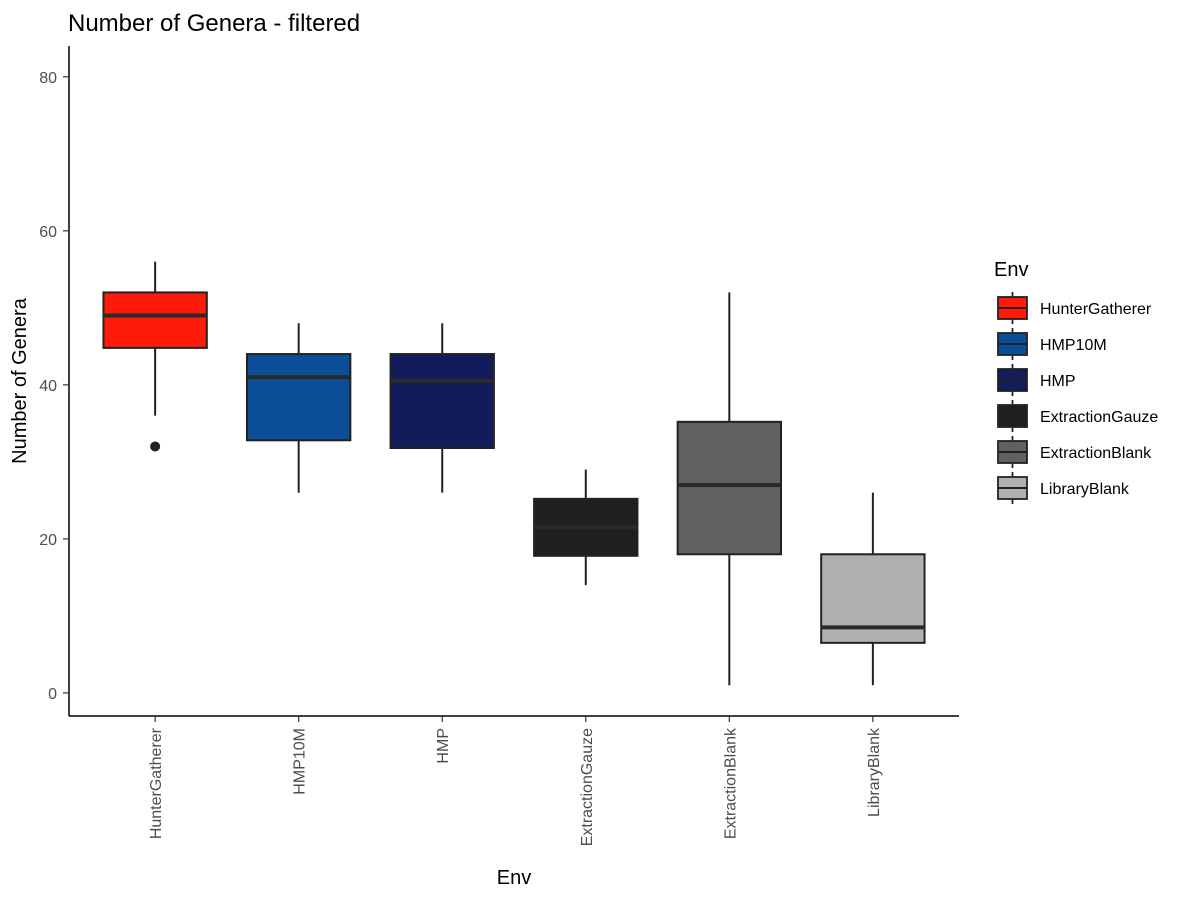 This screenshot has width=1200, height=900. I want to click on y-axis-ticks: 0 20 40 60 80, so click(54, 386).